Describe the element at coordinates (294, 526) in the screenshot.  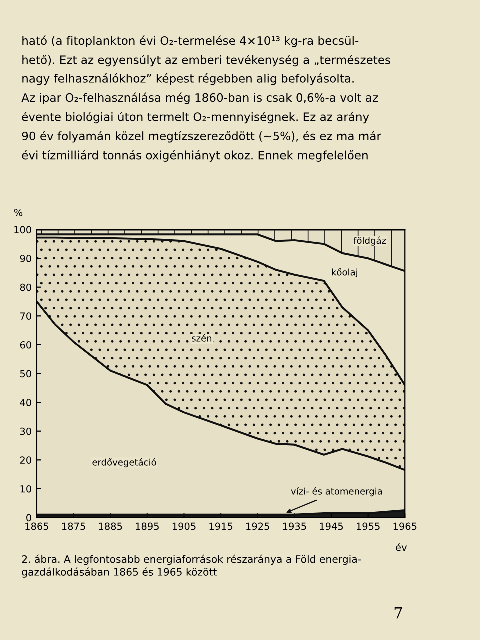
I see `x-tick-label: 1935` at that location.